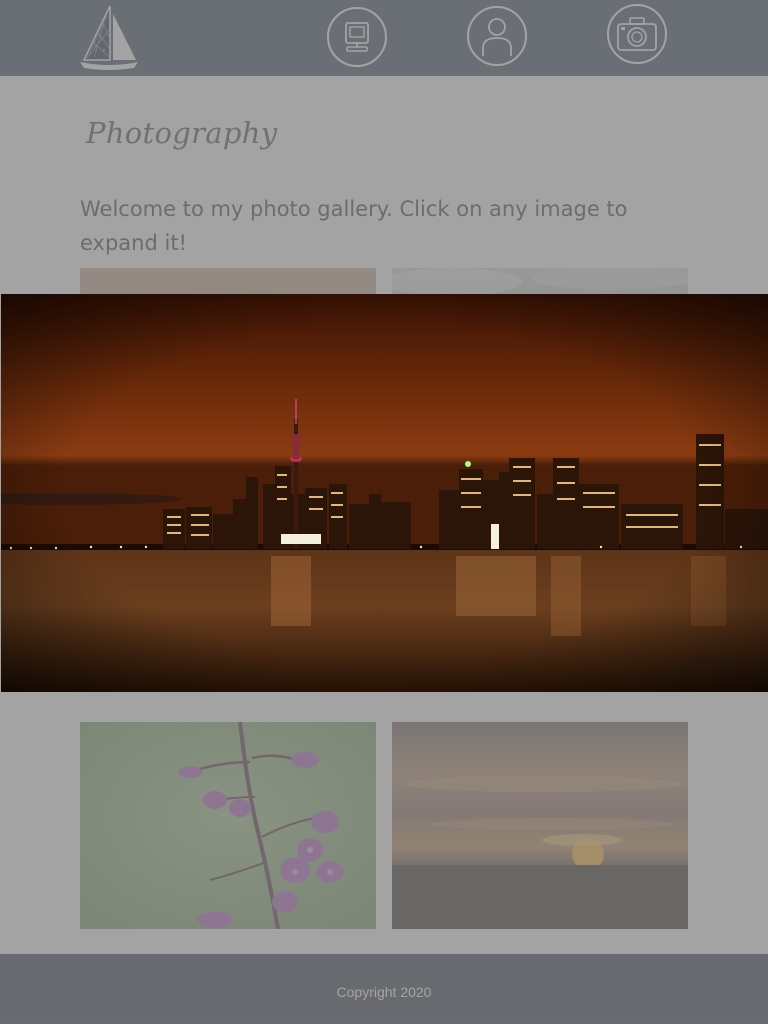  What do you see at coordinates (704, 666) in the screenshot?
I see `photographer-signature` at bounding box center [704, 666].